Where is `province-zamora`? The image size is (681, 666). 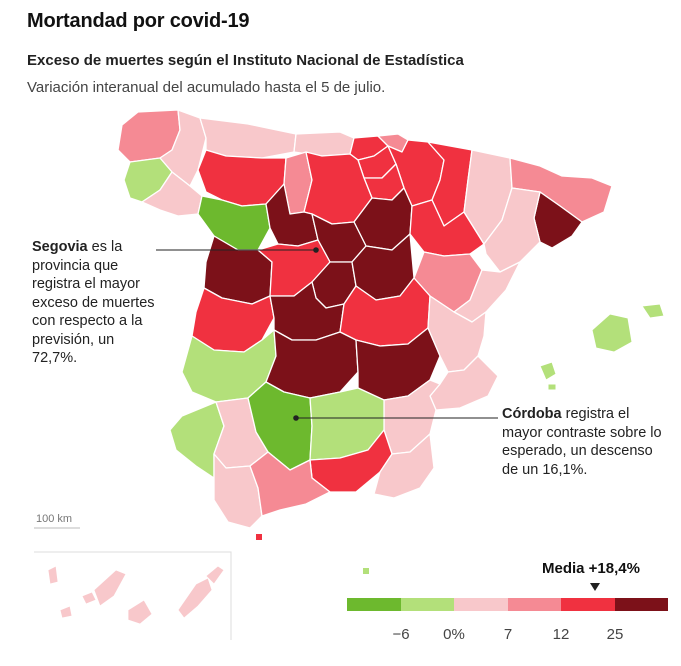 province-zamora is located at coordinates (234, 223).